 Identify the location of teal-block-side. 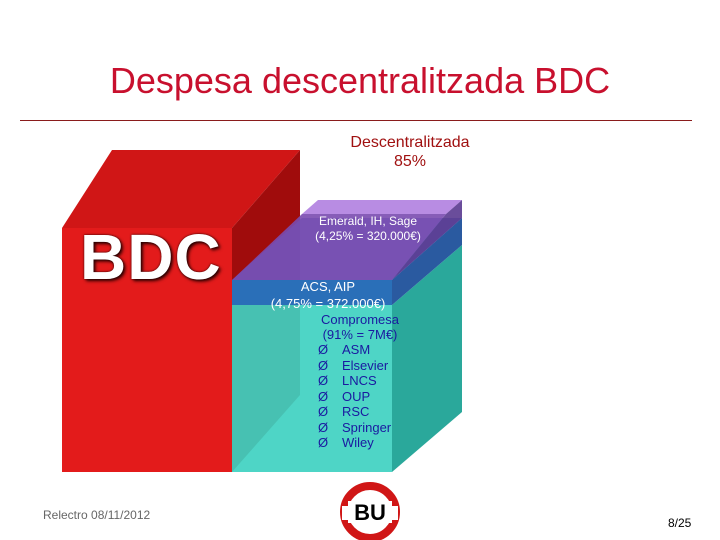
(427, 358).